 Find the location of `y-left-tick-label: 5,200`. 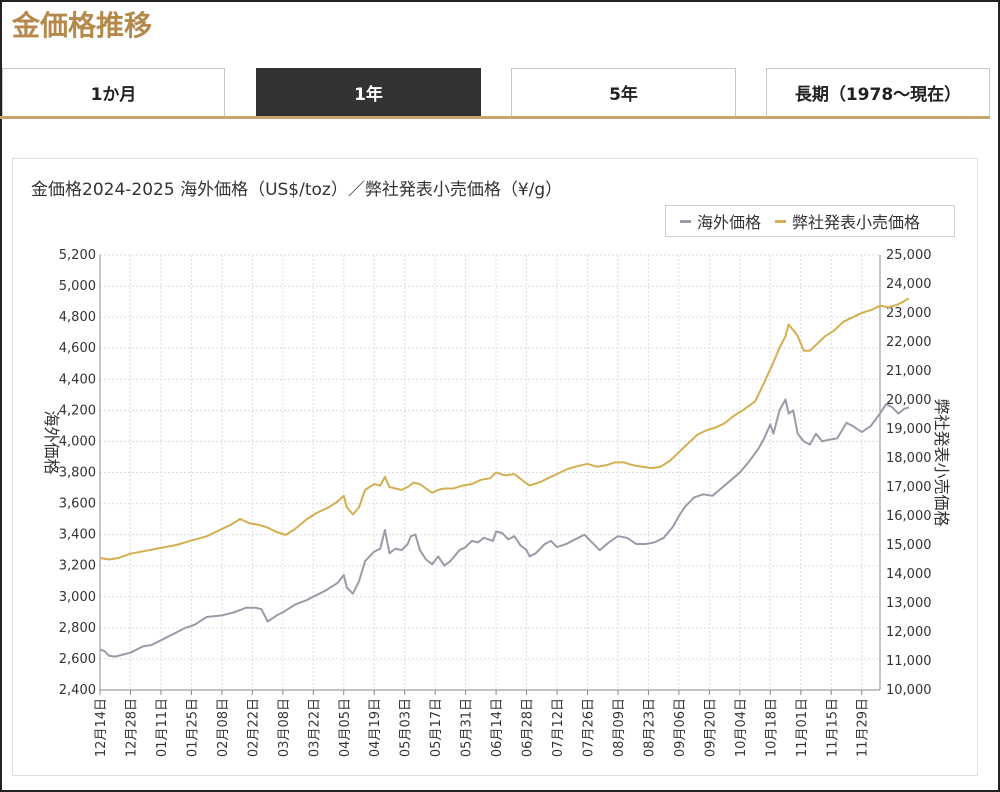

y-left-tick-label: 5,200 is located at coordinates (77, 255).